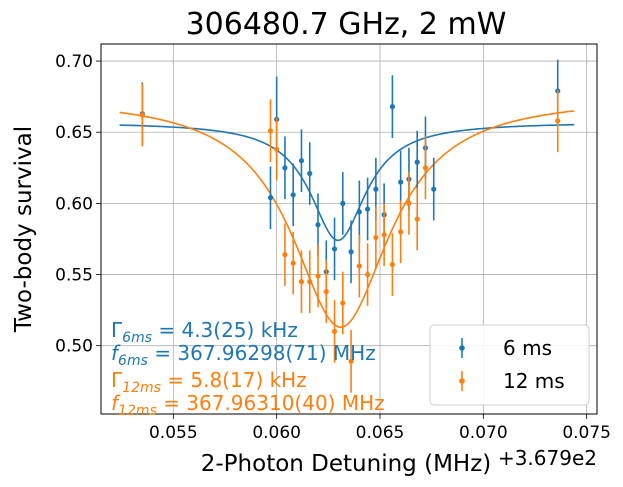 The height and width of the screenshot is (487, 623). I want to click on annotation-text: = 5.8(17) kHz, so click(234, 380).